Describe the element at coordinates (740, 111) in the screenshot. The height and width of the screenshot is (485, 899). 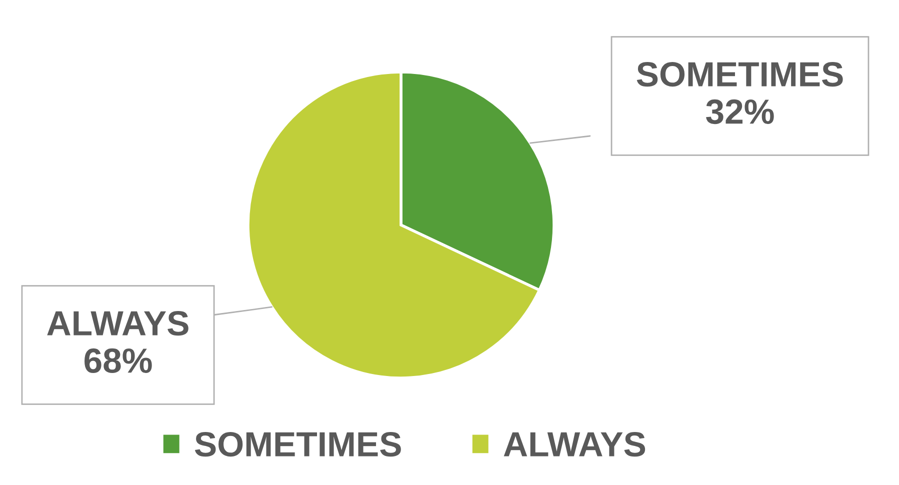
I see `data-label: 32%` at that location.